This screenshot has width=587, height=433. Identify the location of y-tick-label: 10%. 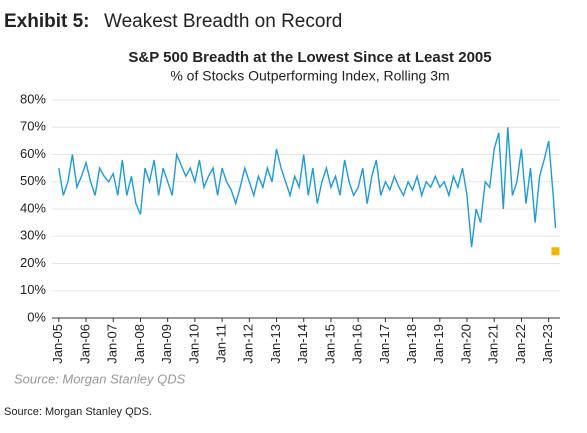
(33, 289).